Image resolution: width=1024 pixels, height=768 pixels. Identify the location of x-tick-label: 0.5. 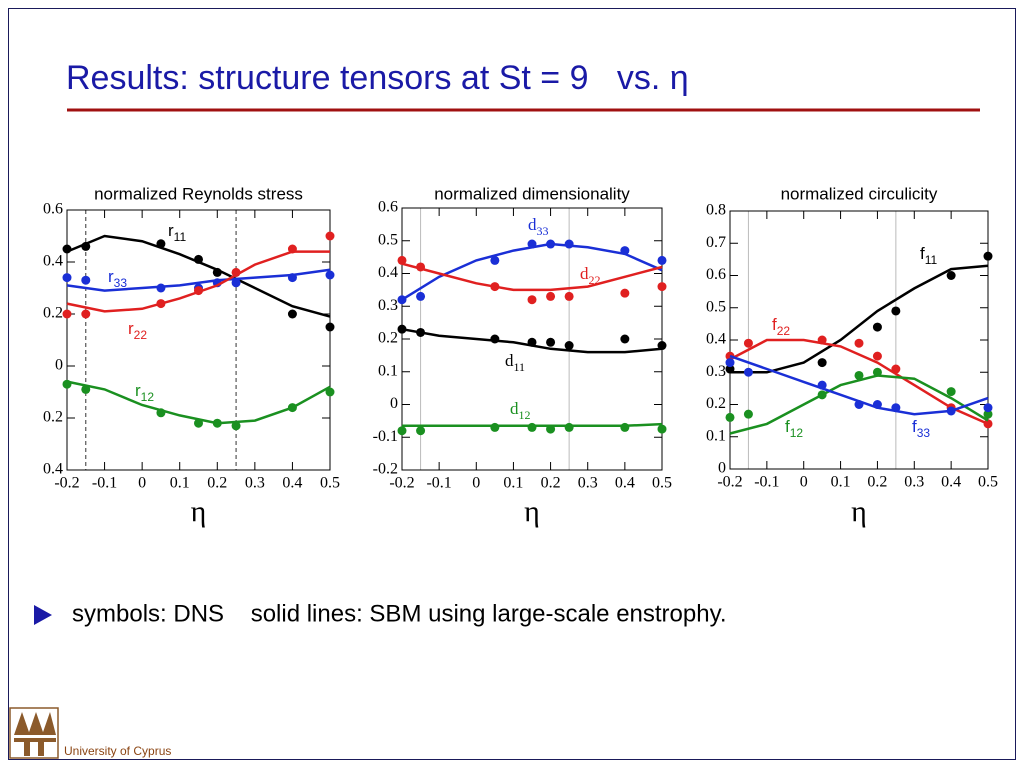
(662, 483).